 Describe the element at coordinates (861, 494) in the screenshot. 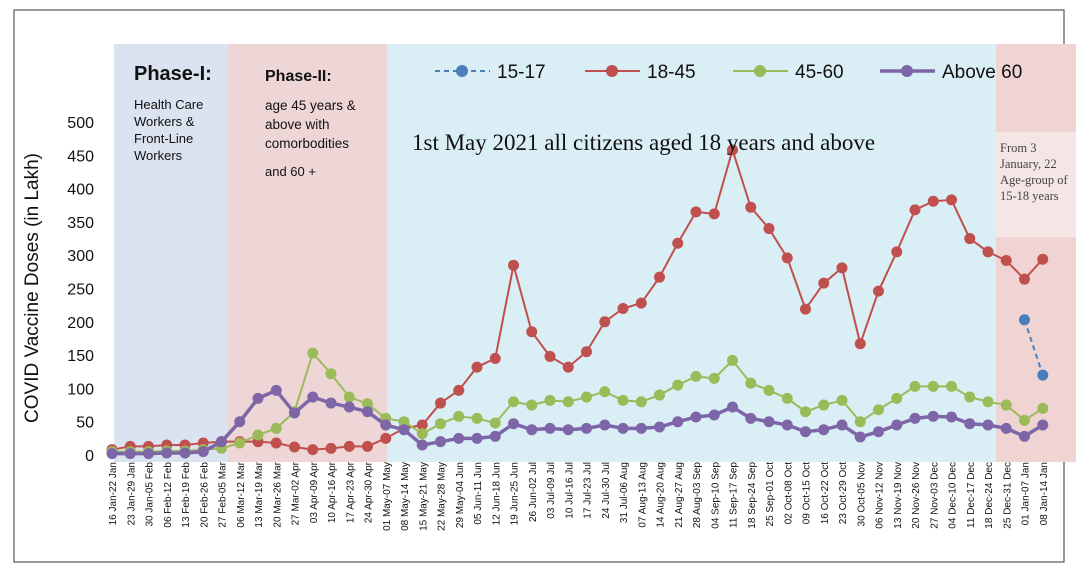

I see `x-tick-label: 30 Oct-05 Nov` at that location.